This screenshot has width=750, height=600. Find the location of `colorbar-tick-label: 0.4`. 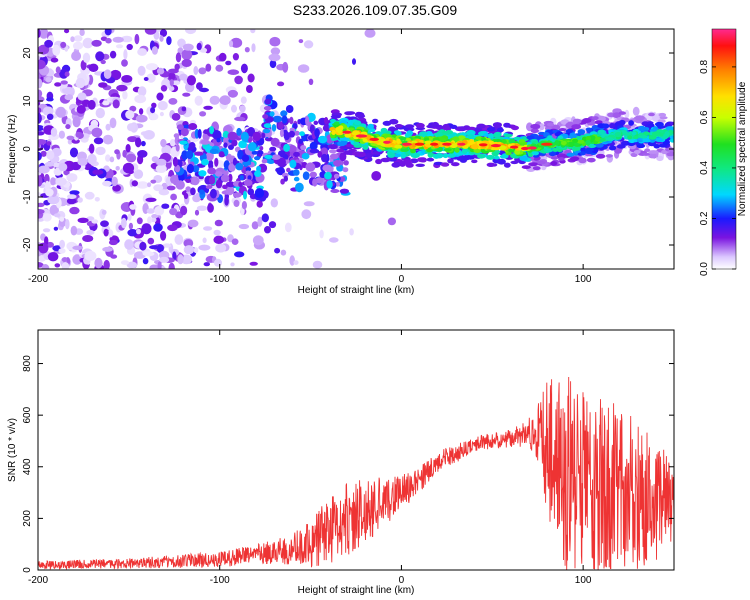

colorbar-tick-label: 0.4 is located at coordinates (704, 168).